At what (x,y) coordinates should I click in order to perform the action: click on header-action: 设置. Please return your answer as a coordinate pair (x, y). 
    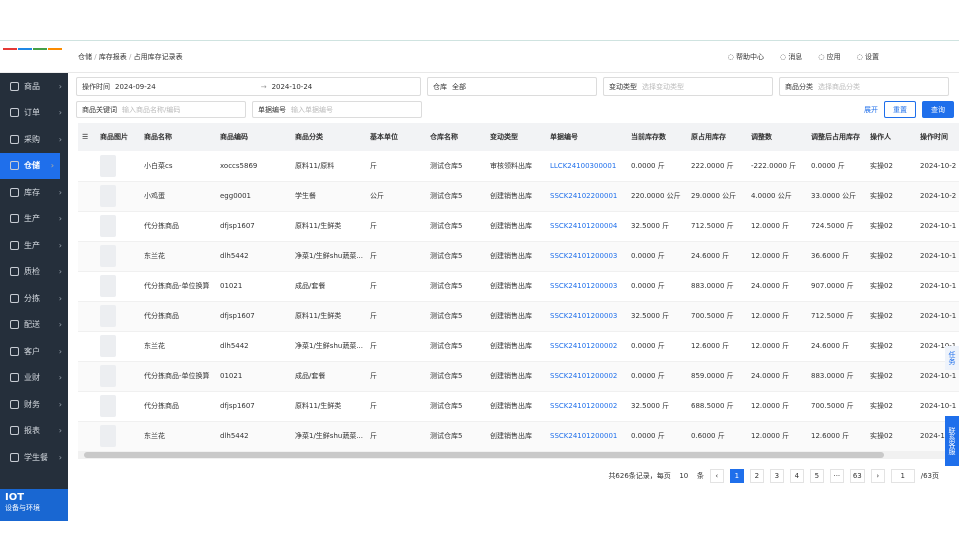
    Looking at the image, I should click on (868, 57).